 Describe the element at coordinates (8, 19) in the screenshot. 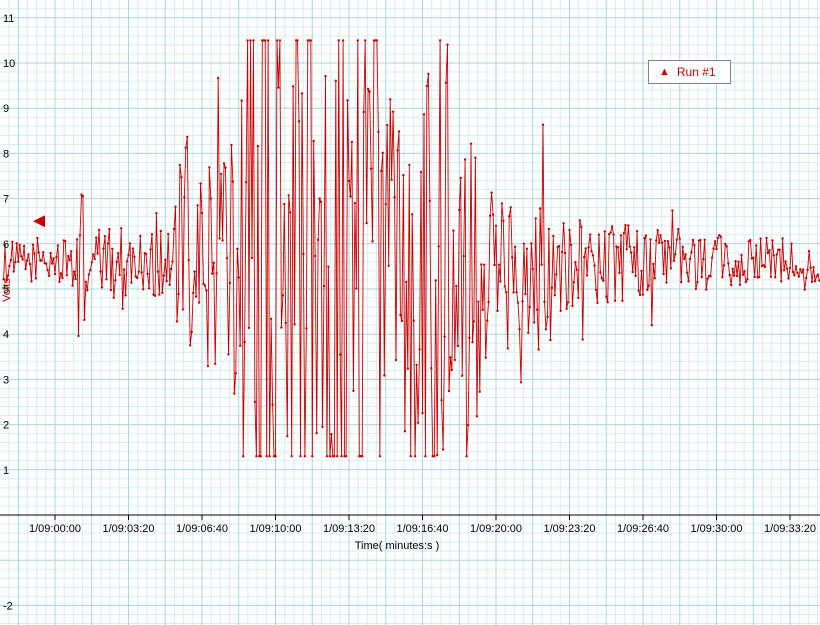

I see `y-tick-label: 11` at that location.